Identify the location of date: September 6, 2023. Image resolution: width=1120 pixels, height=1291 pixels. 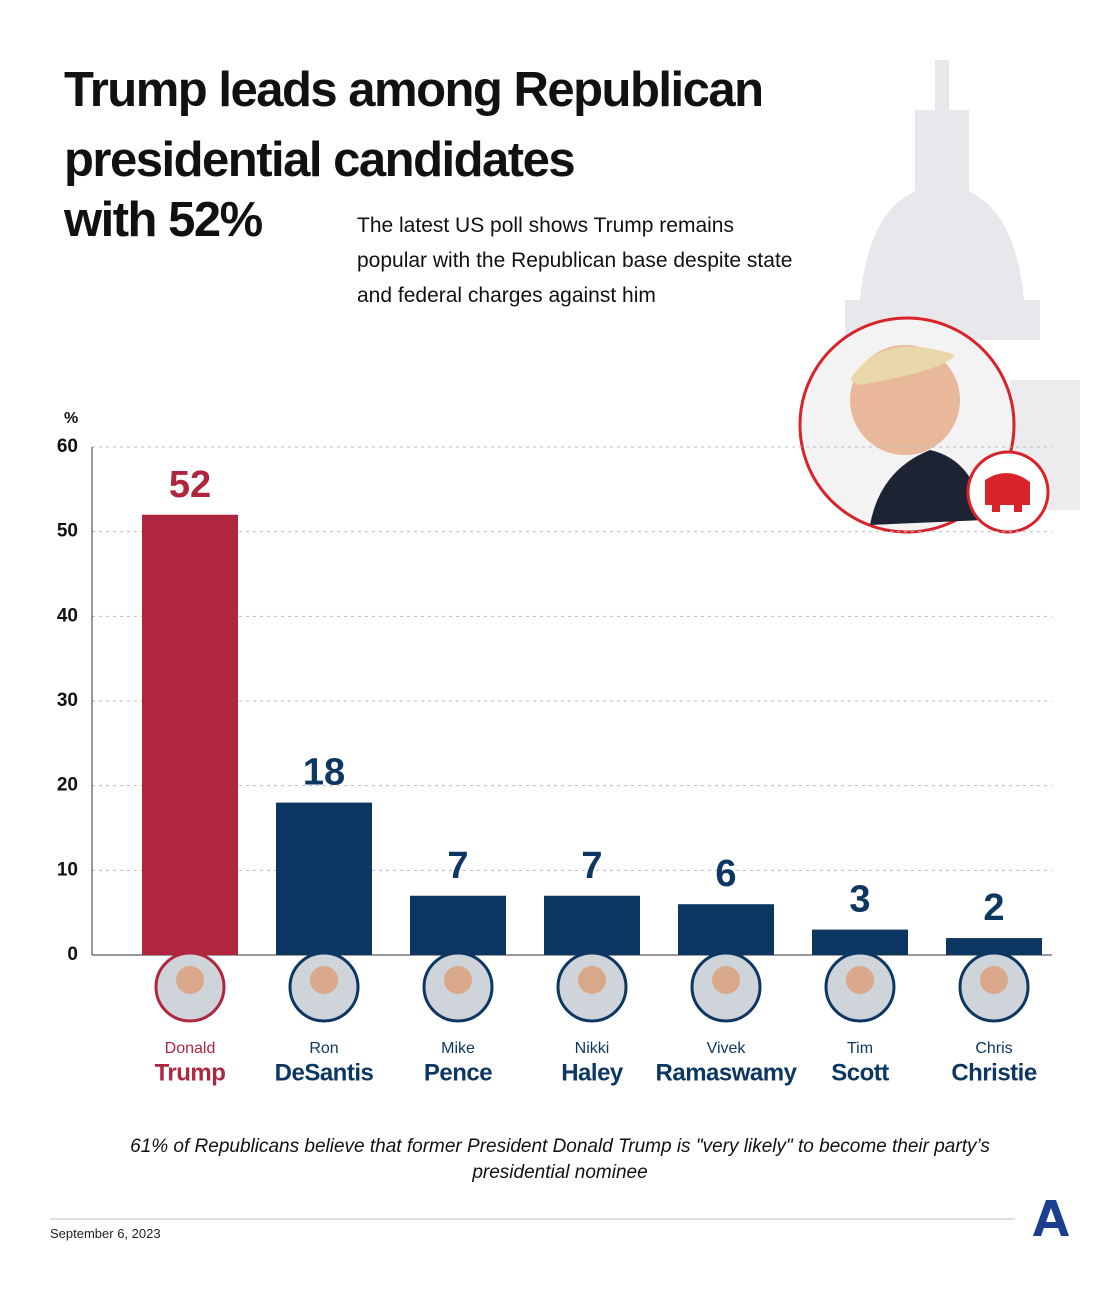
(105, 1233).